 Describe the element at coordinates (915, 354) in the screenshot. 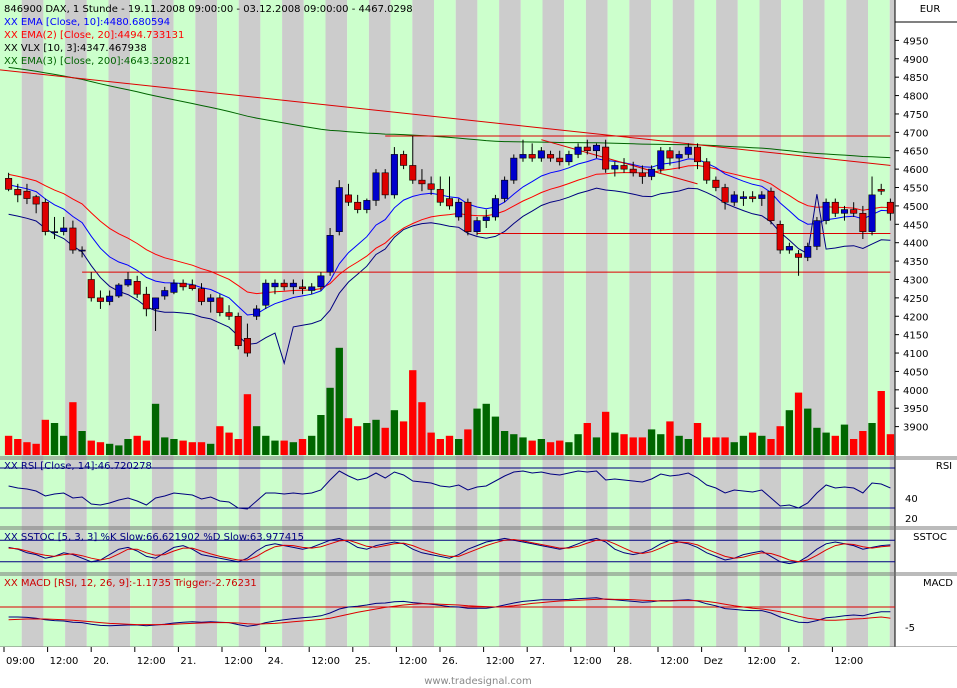

I see `y-tick-label: 4100` at that location.